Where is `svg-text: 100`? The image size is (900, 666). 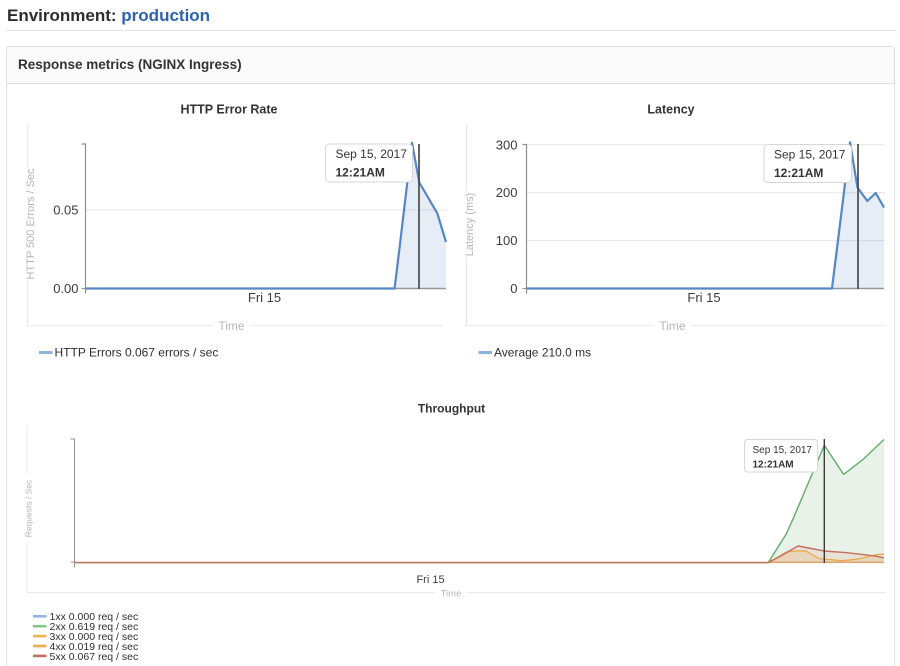
svg-text: 100 is located at coordinates (507, 240).